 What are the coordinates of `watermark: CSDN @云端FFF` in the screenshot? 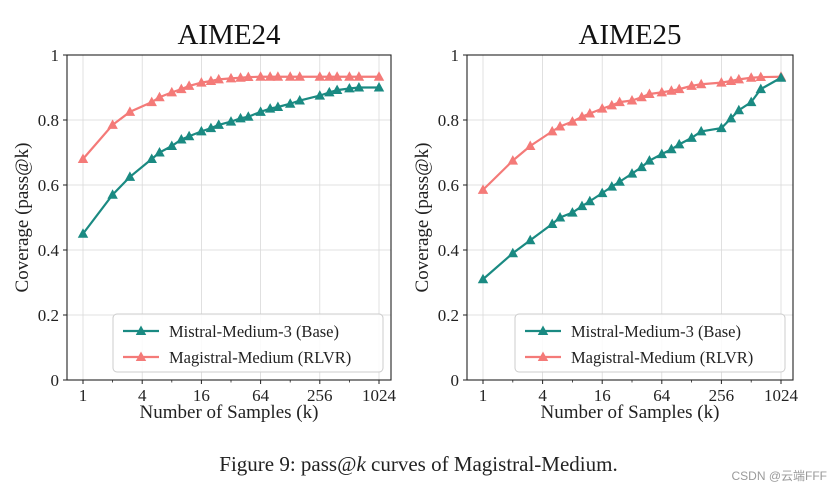 It's located at (779, 476).